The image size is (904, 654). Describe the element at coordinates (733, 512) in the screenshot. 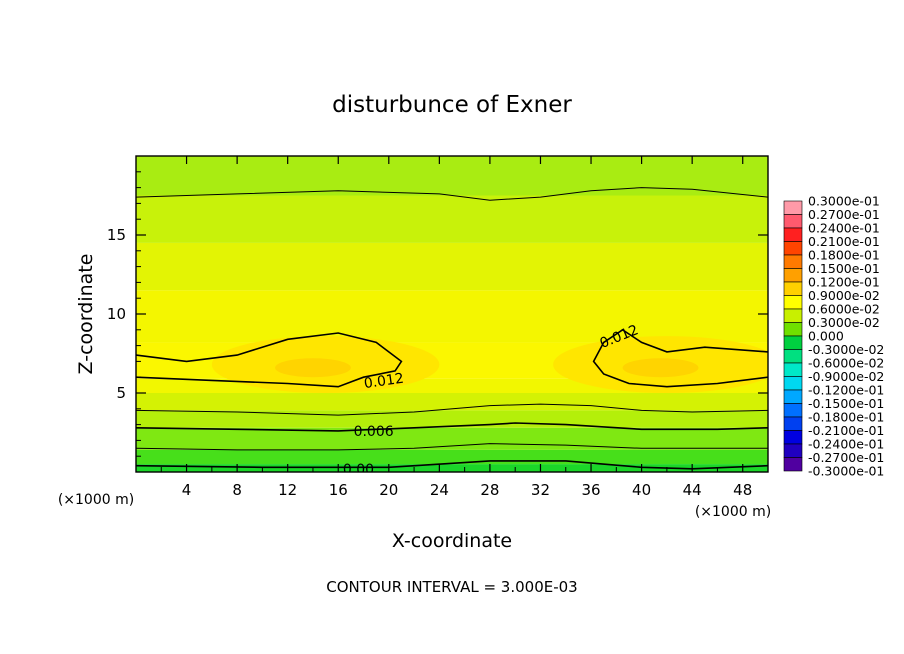

I see `x-unit-right: (×1000 m)` at that location.